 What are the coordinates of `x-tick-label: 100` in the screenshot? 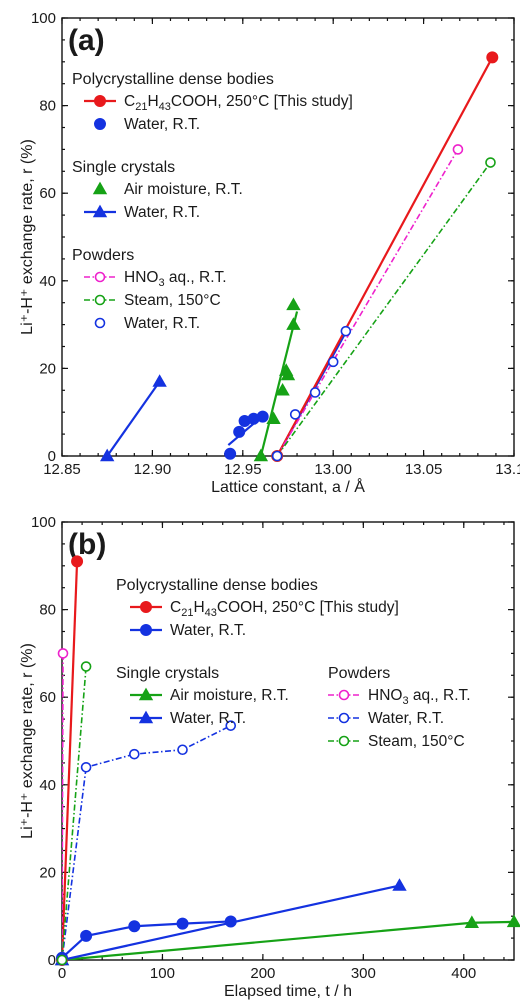 It's located at (162, 973).